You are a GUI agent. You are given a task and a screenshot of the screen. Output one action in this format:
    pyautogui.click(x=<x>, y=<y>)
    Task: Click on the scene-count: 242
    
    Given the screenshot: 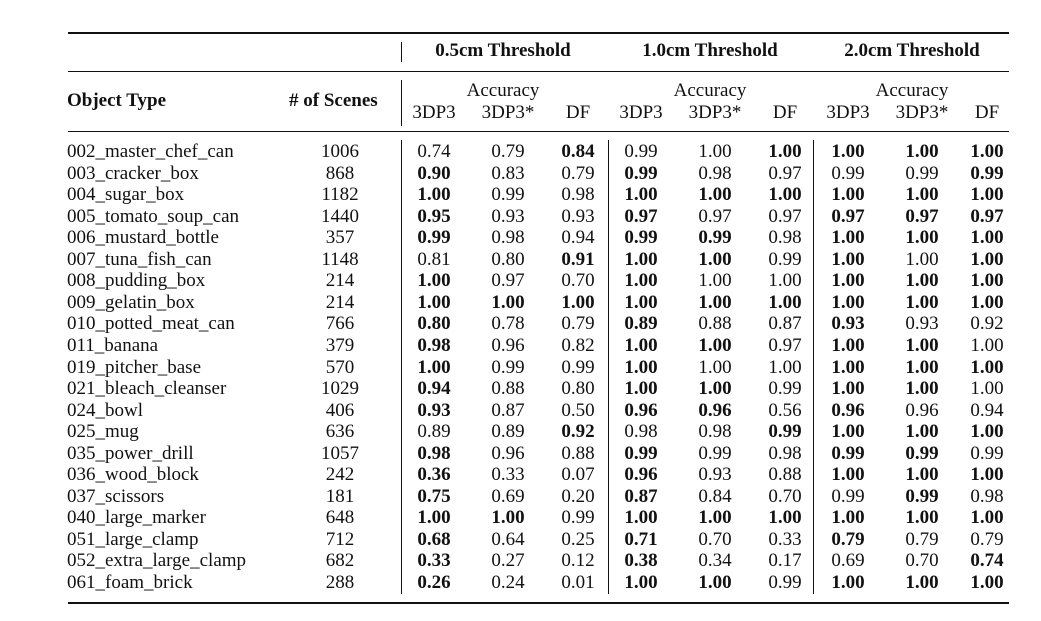 What is the action you would take?
    pyautogui.click(x=340, y=475)
    